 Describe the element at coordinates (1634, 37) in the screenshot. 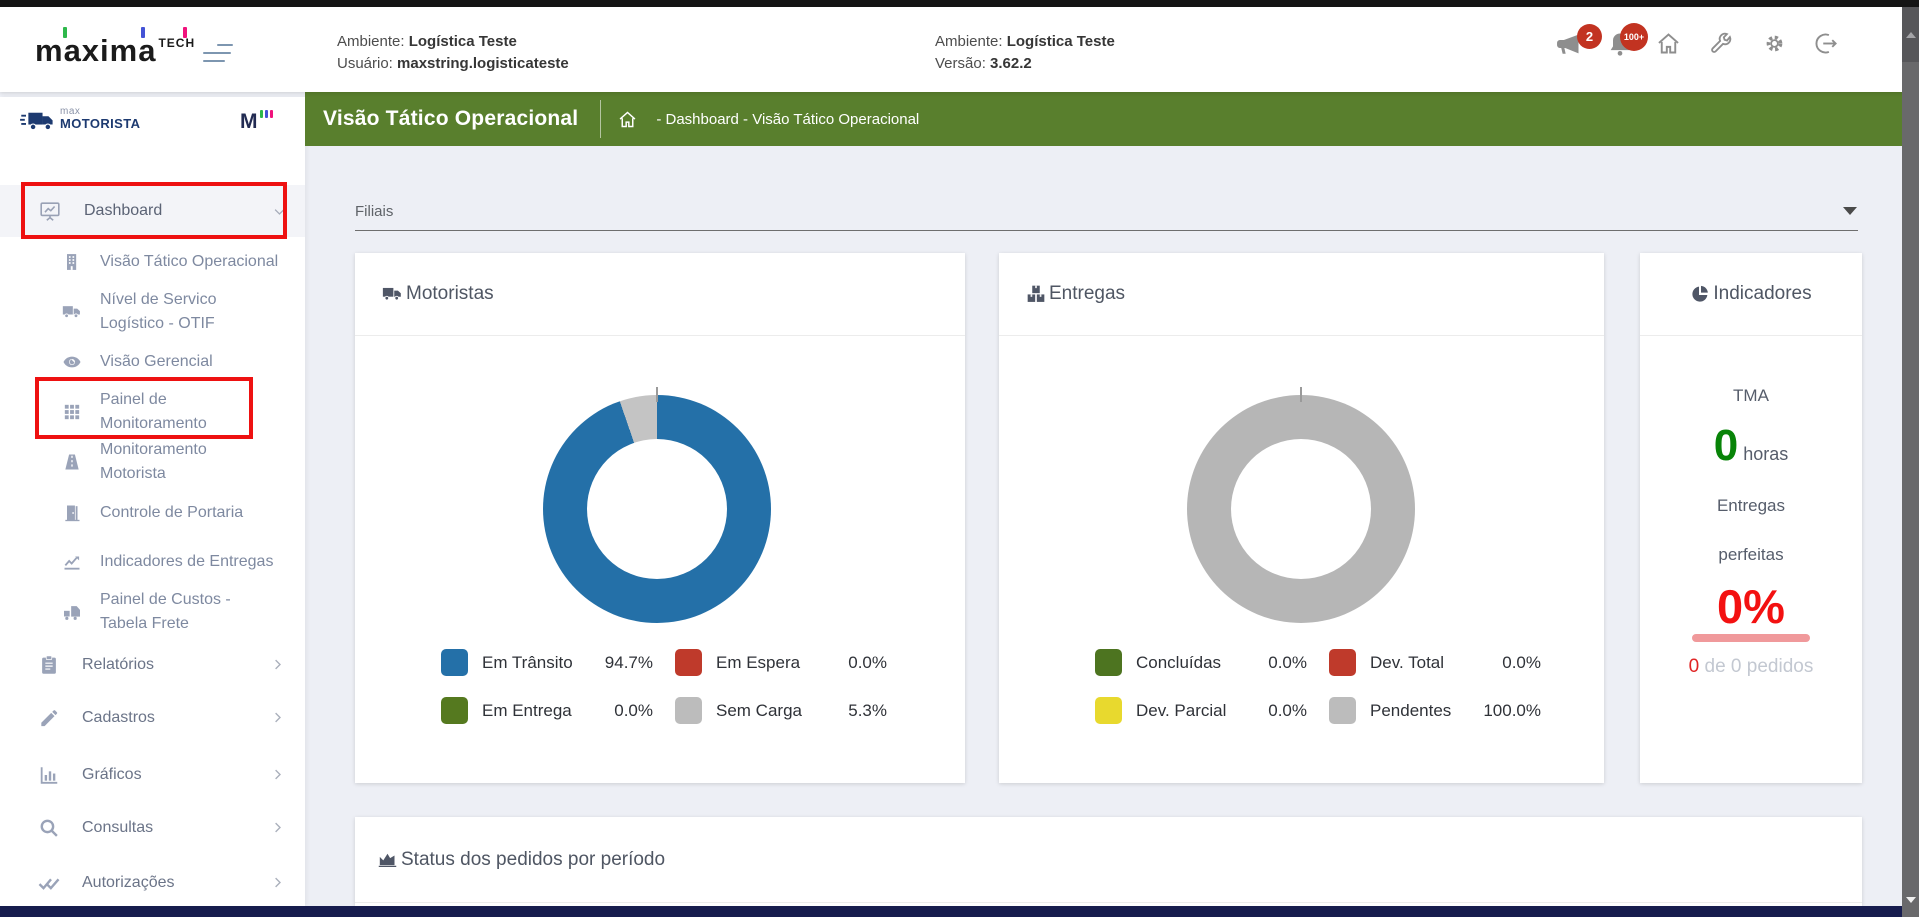

I see `notifications-count-badge: 100+` at that location.